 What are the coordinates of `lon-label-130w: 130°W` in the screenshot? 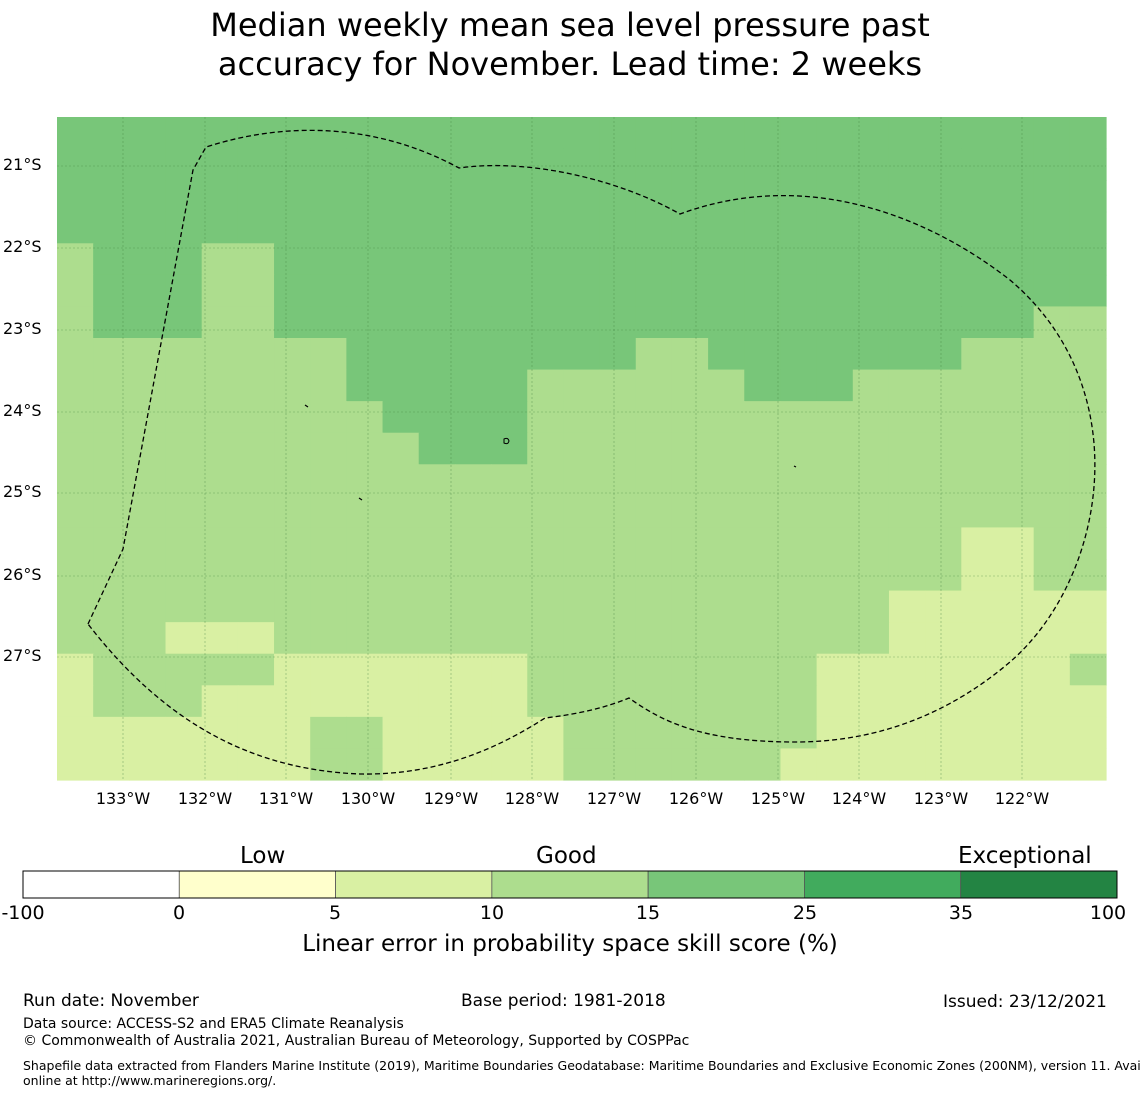 It's located at (368, 798).